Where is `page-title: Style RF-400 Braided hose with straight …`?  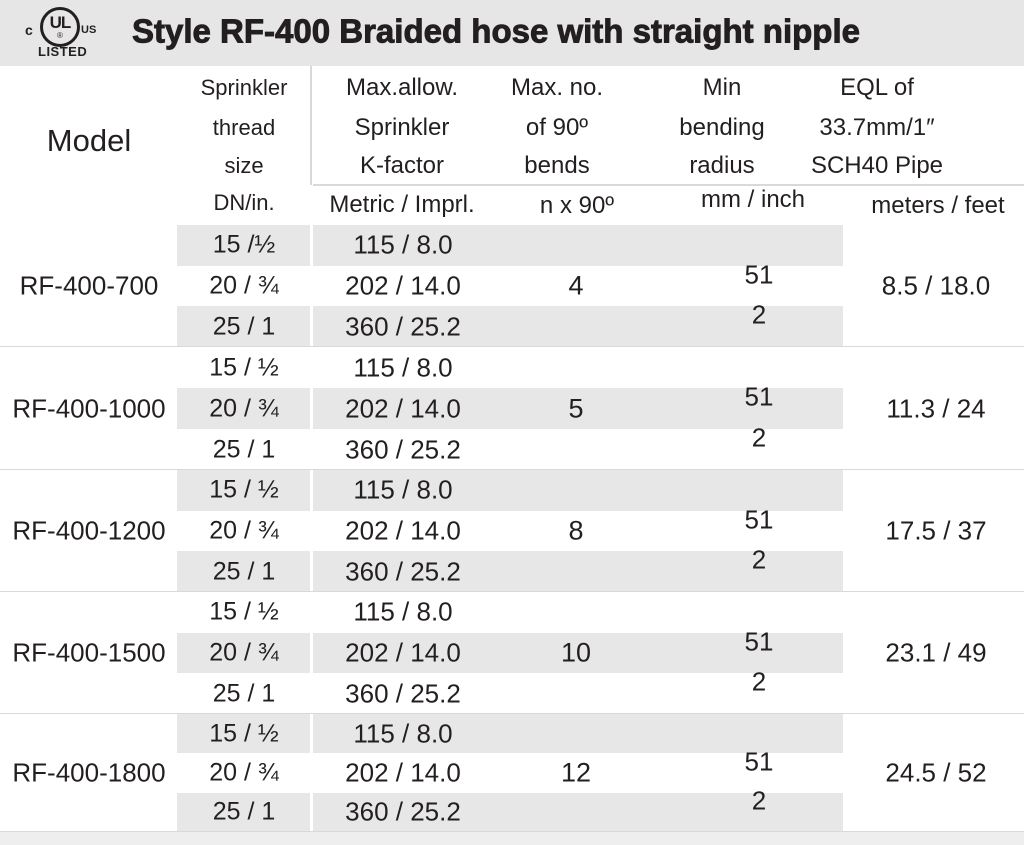
page-title: Style RF-400 Braided hose with straight … is located at coordinates (496, 31).